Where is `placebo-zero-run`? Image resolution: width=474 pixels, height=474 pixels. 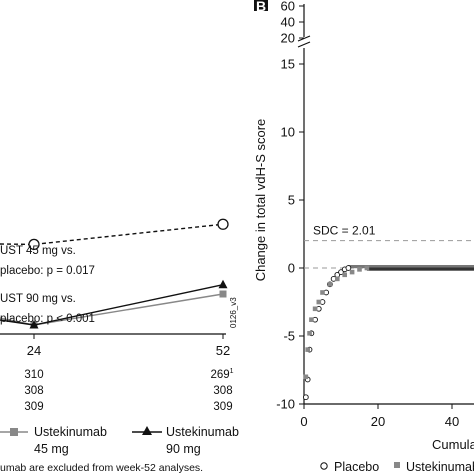 placebo-zero-run is located at coordinates (411, 267).